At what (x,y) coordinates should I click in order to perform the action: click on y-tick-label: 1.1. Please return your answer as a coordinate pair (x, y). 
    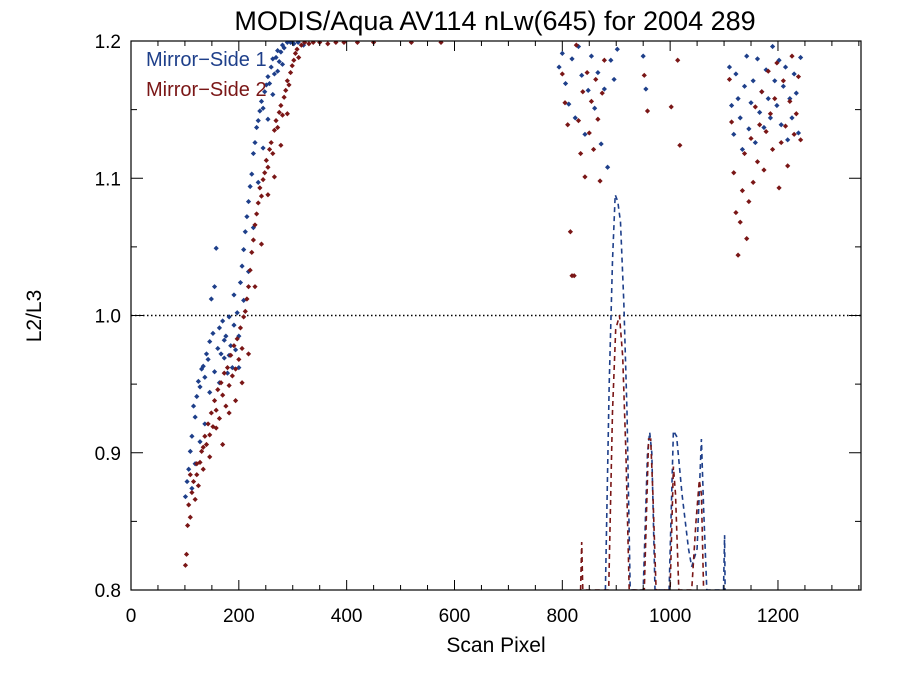
    Looking at the image, I should click on (108, 179).